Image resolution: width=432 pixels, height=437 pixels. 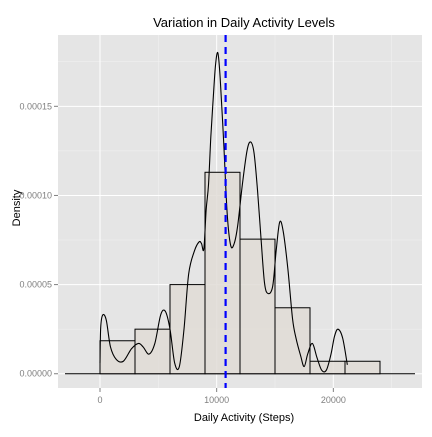 What do you see at coordinates (216, 400) in the screenshot?
I see `x-tick-label: 10000` at bounding box center [216, 400].